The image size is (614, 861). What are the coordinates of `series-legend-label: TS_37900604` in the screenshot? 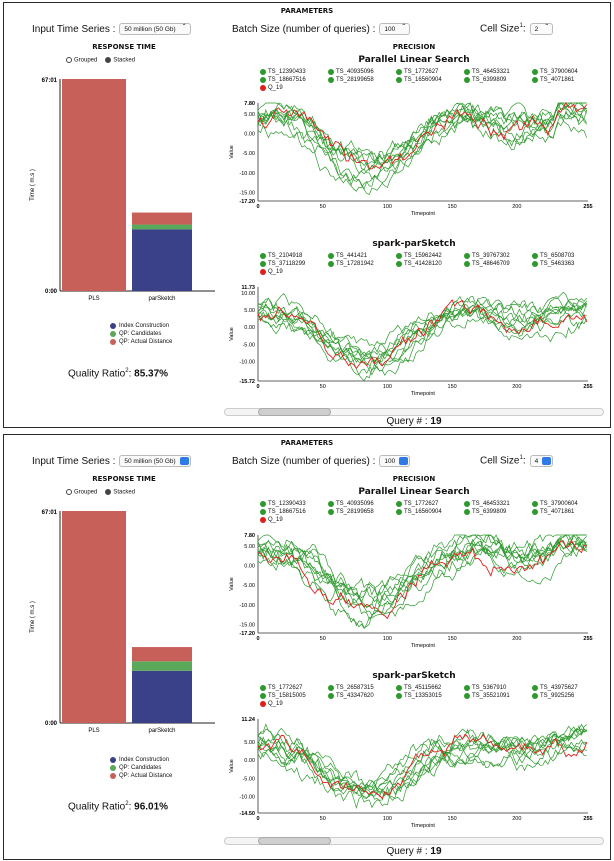 It's located at (559, 504).